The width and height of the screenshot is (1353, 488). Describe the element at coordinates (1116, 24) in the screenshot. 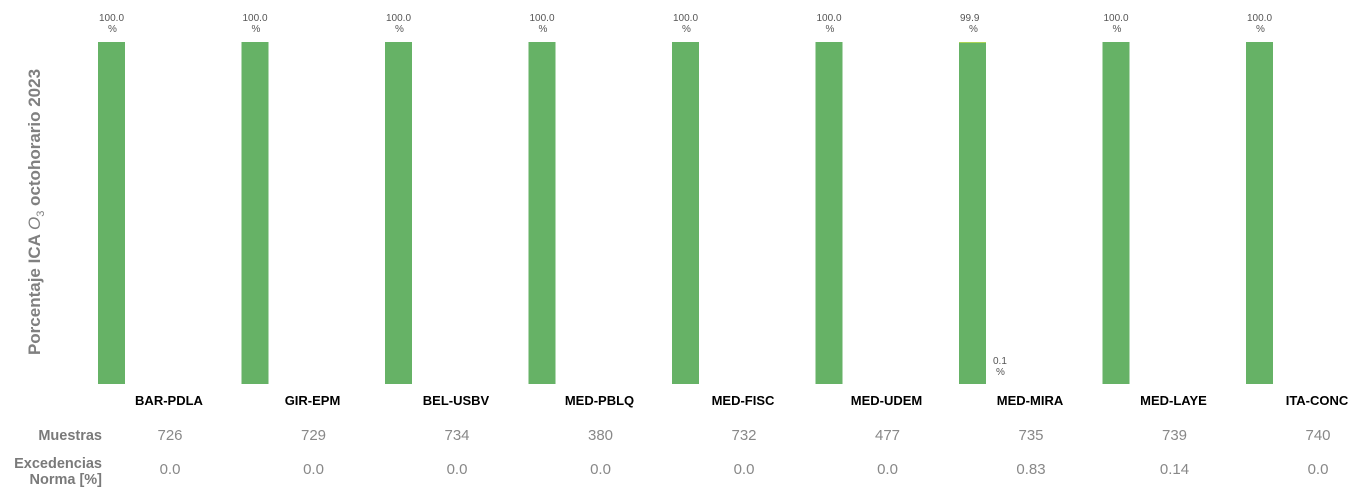

I see `value-label-med-laye: 100.0%` at that location.